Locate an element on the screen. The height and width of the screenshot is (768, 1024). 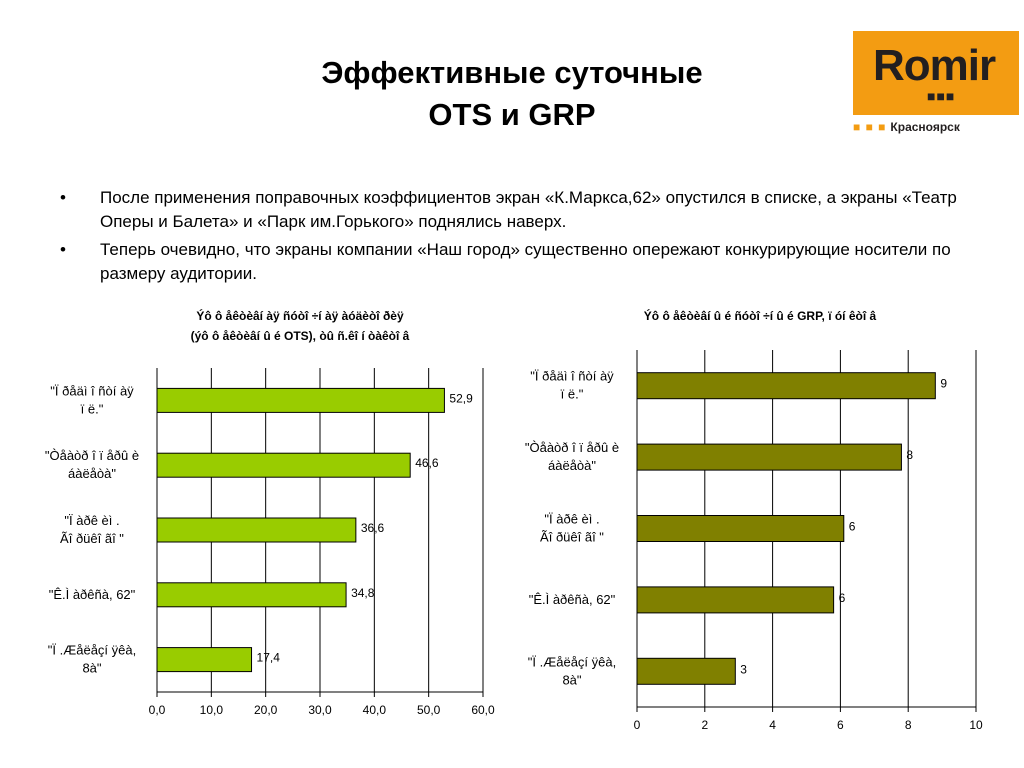
grp-value-label: 9 is located at coordinates (943, 384).